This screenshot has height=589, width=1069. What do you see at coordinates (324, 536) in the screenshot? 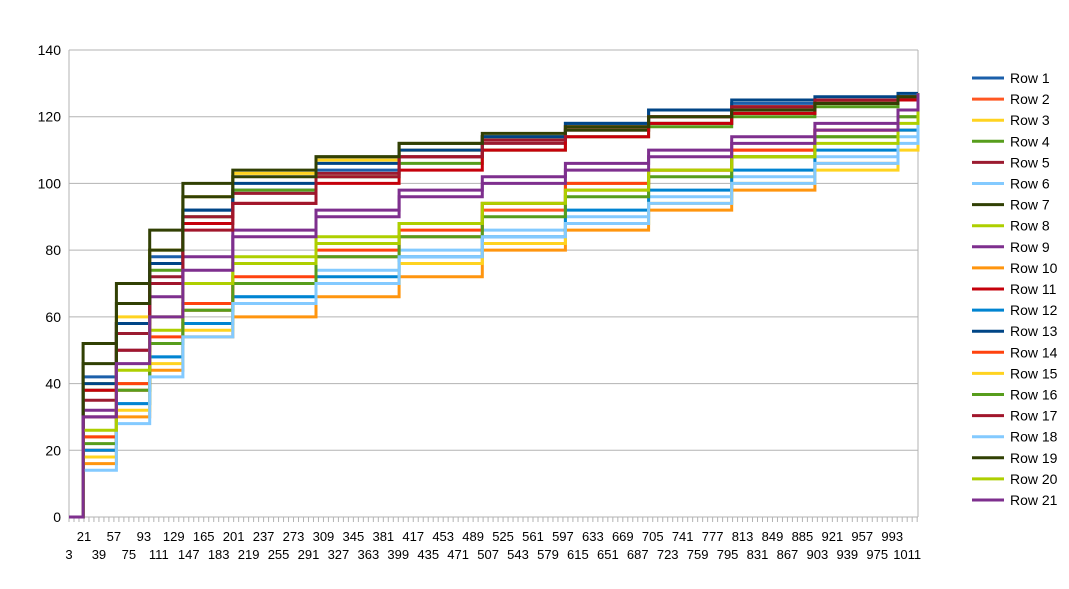
I see `x-tick-label: 309` at bounding box center [324, 536].